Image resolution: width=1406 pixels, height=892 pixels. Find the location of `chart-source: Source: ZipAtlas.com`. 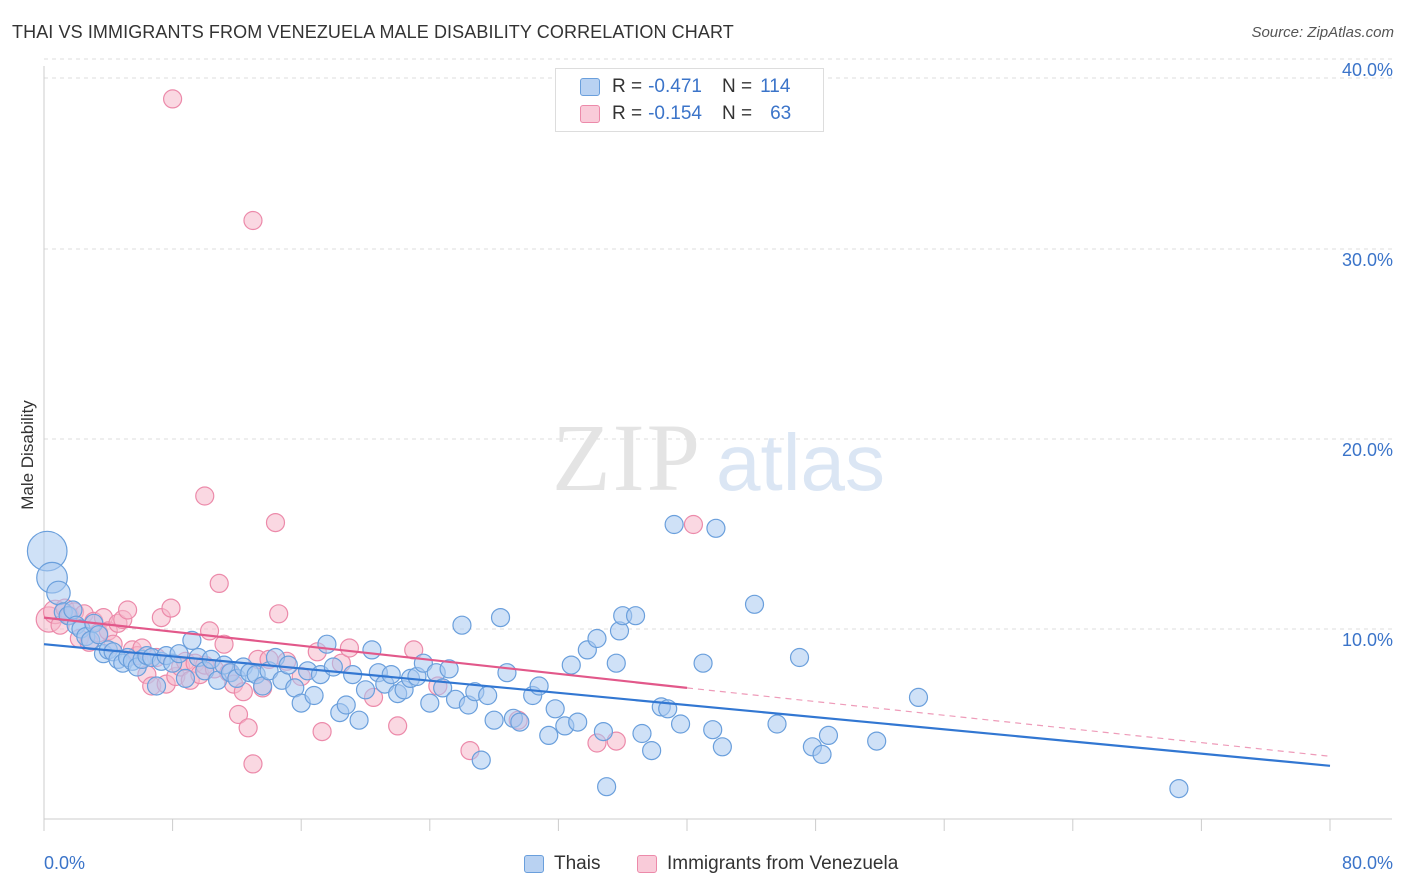

chart-source: Source: ZipAtlas.com is located at coordinates (1322, 32).